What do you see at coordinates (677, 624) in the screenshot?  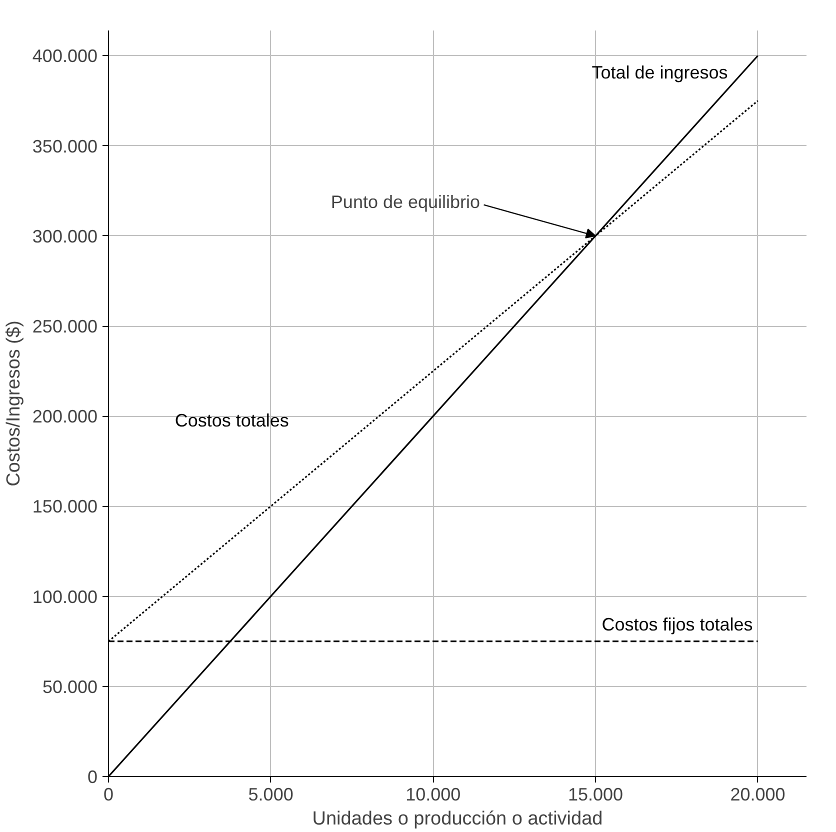 I see `series-label: Costos fijos totales` at bounding box center [677, 624].